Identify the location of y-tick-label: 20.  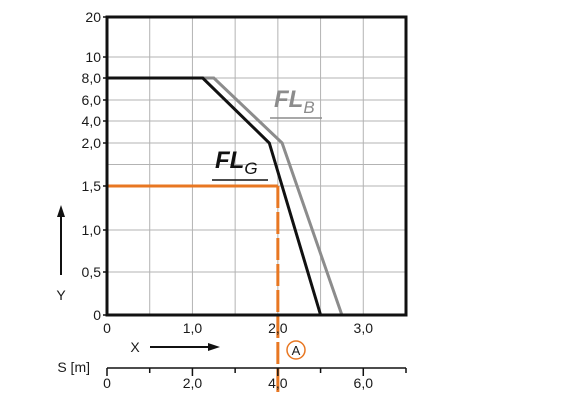
(93, 17).